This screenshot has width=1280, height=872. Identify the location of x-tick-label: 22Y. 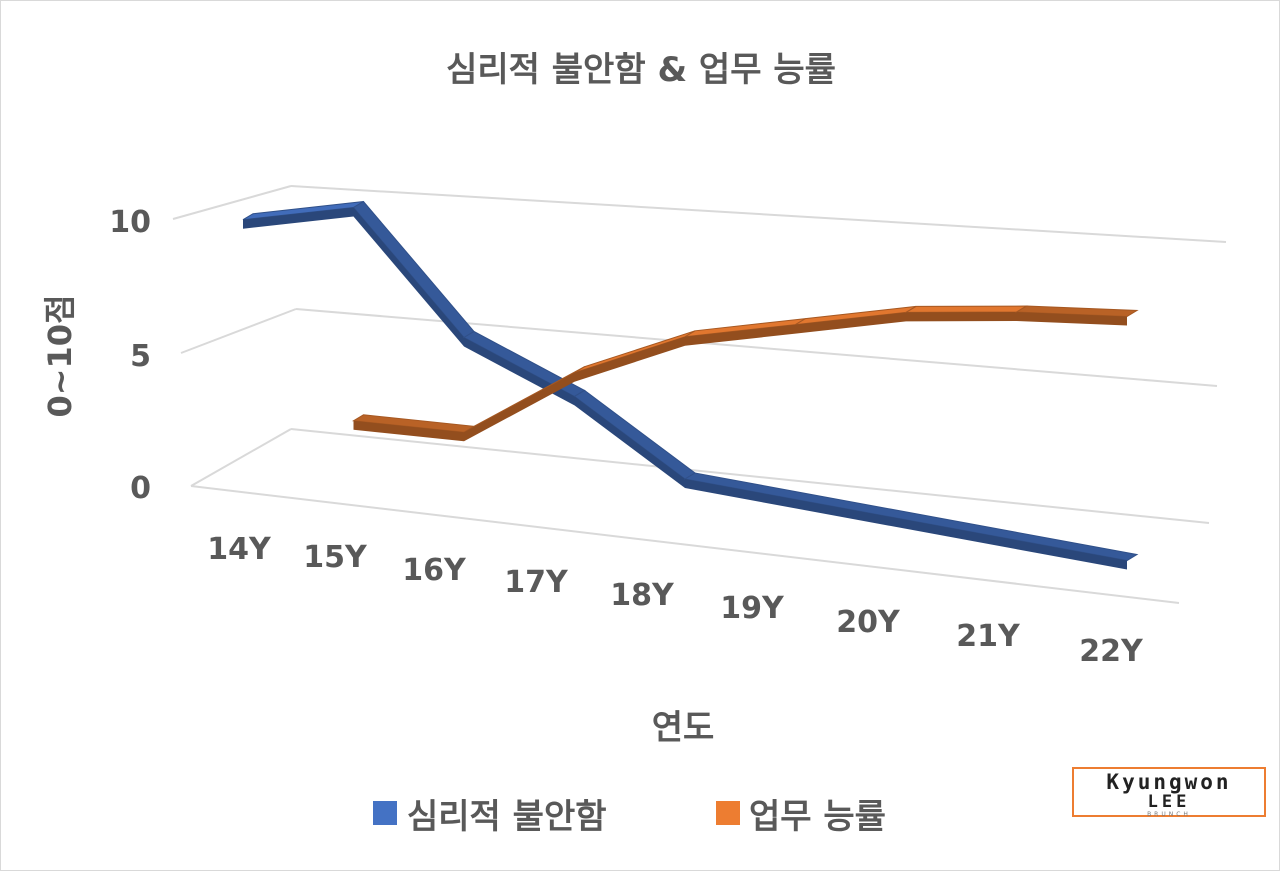
(1111, 651).